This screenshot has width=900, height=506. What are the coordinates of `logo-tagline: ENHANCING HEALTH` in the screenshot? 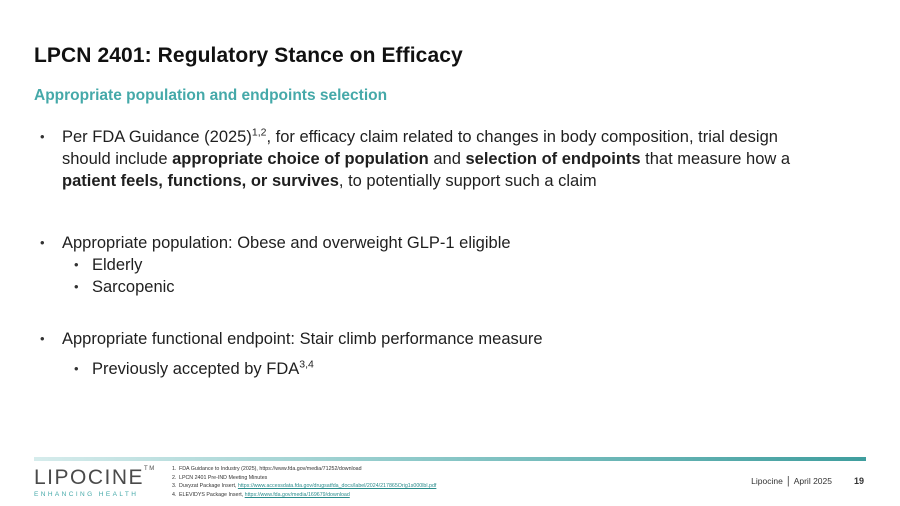 It's located at (86, 494).